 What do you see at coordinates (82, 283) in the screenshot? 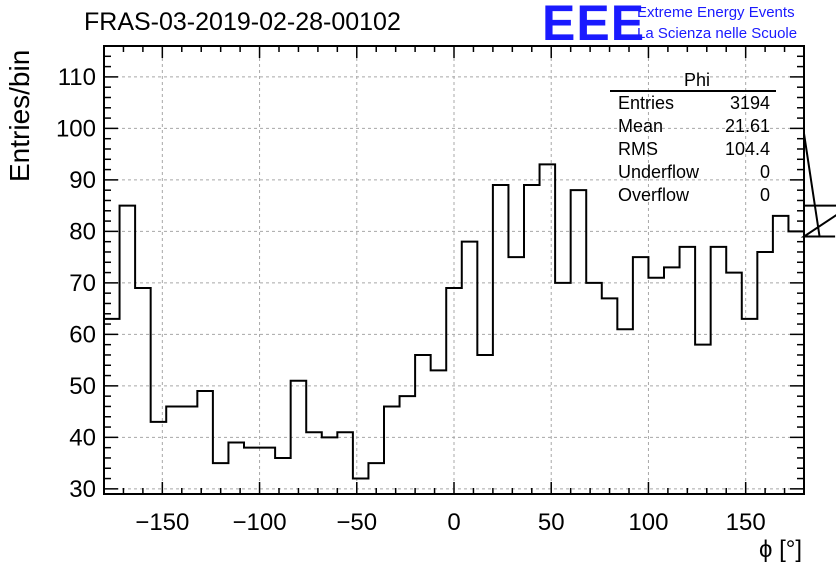
I see `y-tick-label: 70` at bounding box center [82, 283].